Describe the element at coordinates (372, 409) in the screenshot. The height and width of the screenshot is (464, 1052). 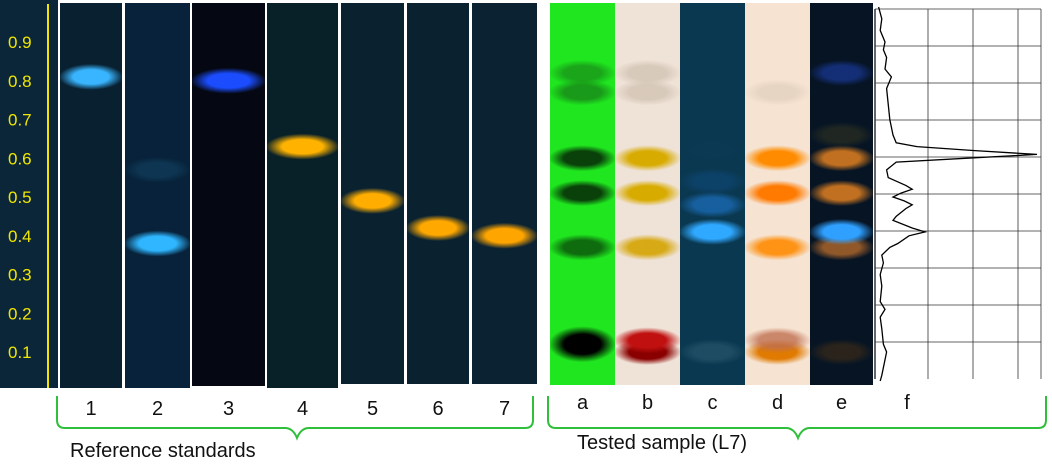
I see `reference-lane-label: 5` at that location.